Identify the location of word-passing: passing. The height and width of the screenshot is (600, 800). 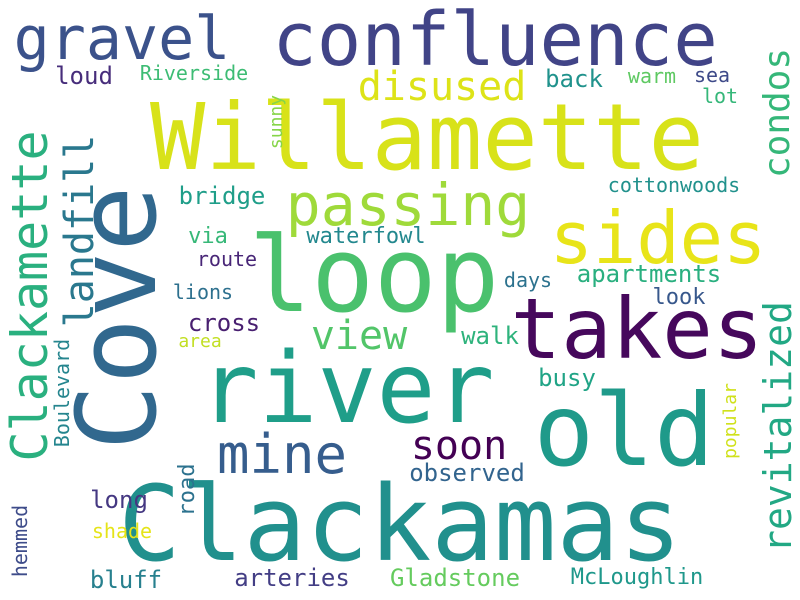
(408, 205).